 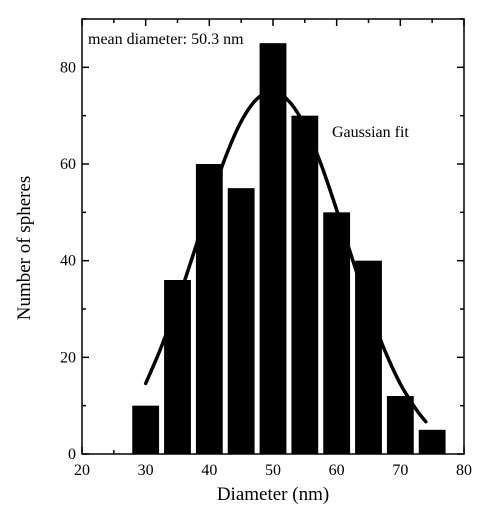 I want to click on y-tick-label: 0, so click(x=72, y=454).